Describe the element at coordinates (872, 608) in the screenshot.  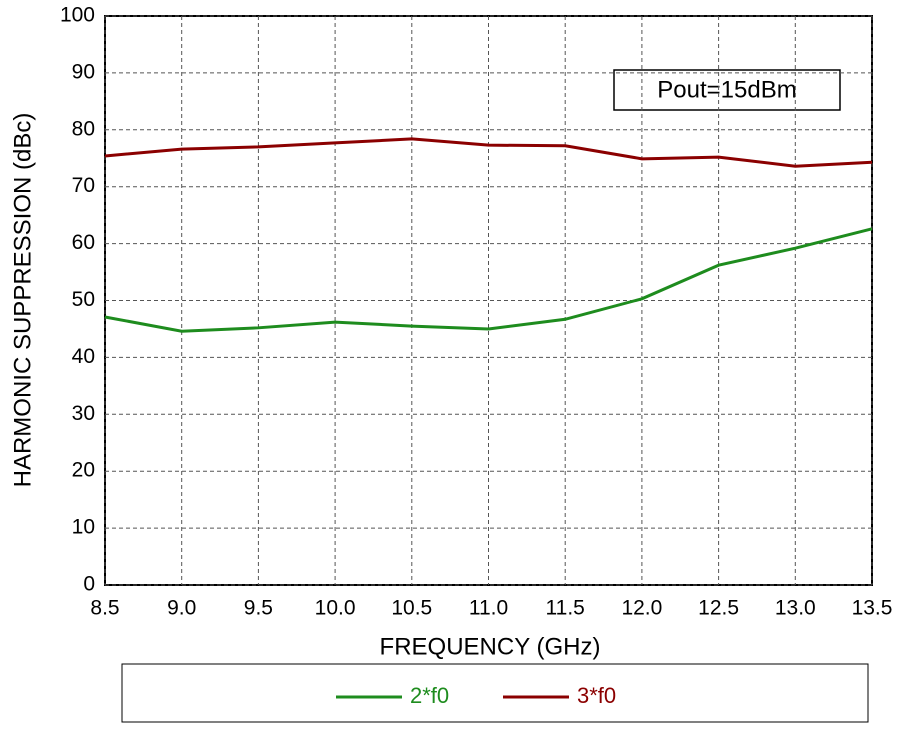
I see `x-tick-label: 13.5` at that location.